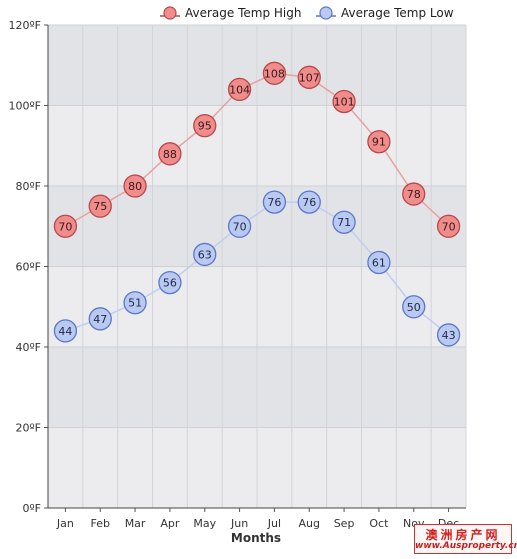 The width and height of the screenshot is (517, 559). What do you see at coordinates (24, 106) in the screenshot?
I see `y-tick-label: 100ºF` at bounding box center [24, 106].